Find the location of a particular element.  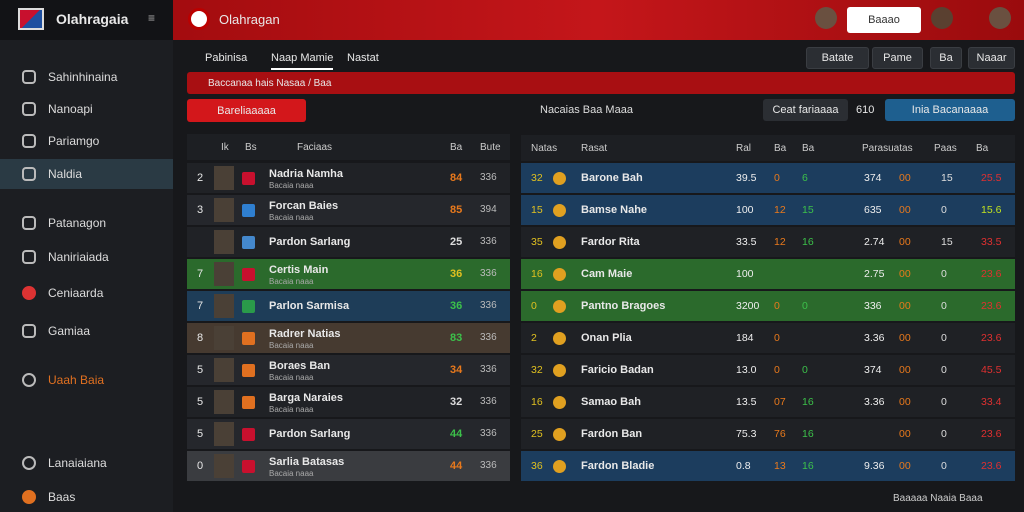

tab: Nastat is located at coordinates (363, 58).